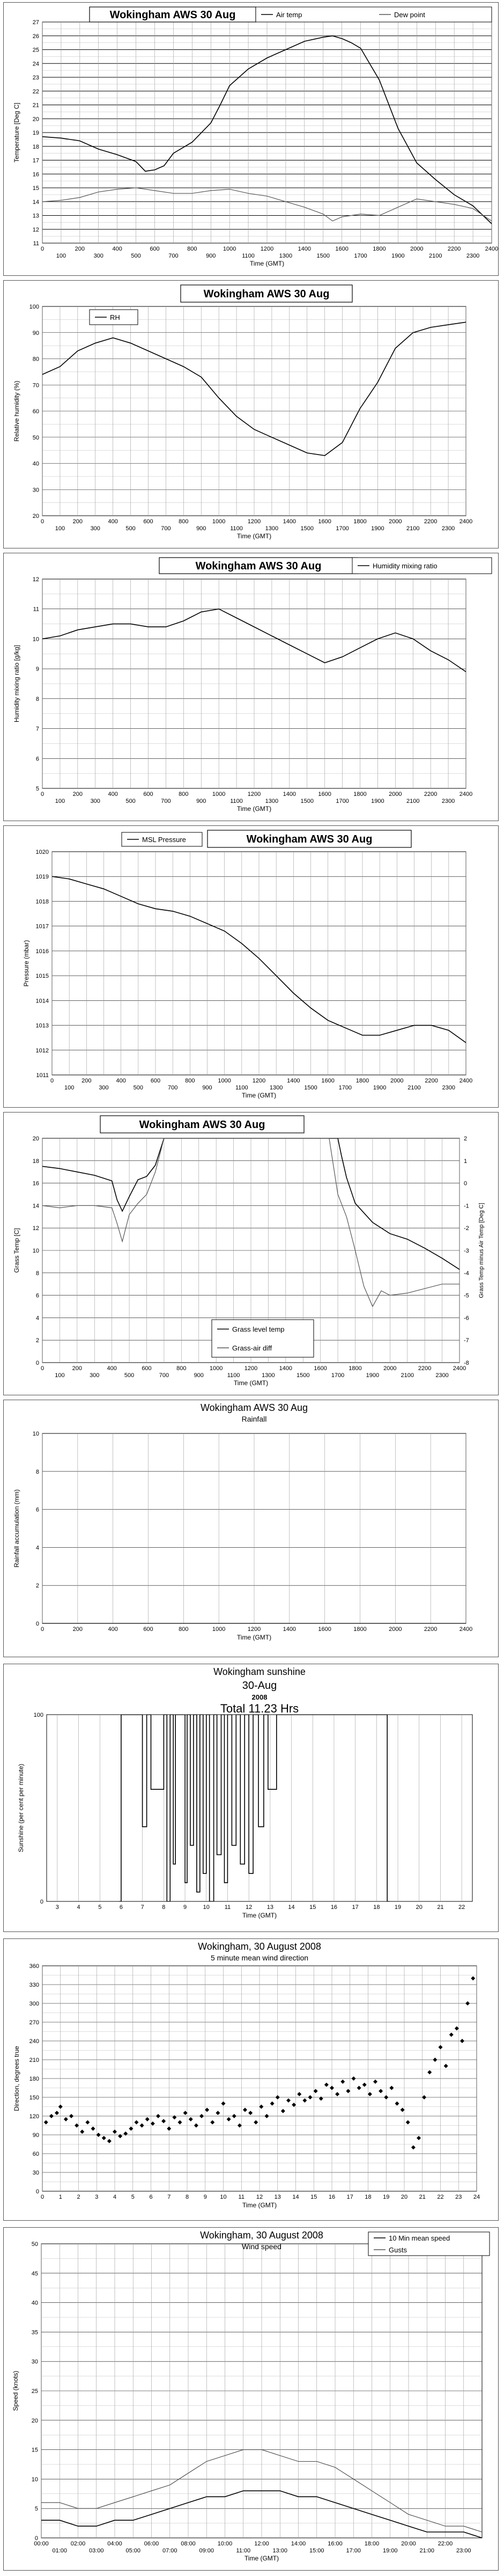 The image size is (504, 2576). Describe the element at coordinates (35, 2362) in the screenshot. I see `y-tick-label: 30` at that location.